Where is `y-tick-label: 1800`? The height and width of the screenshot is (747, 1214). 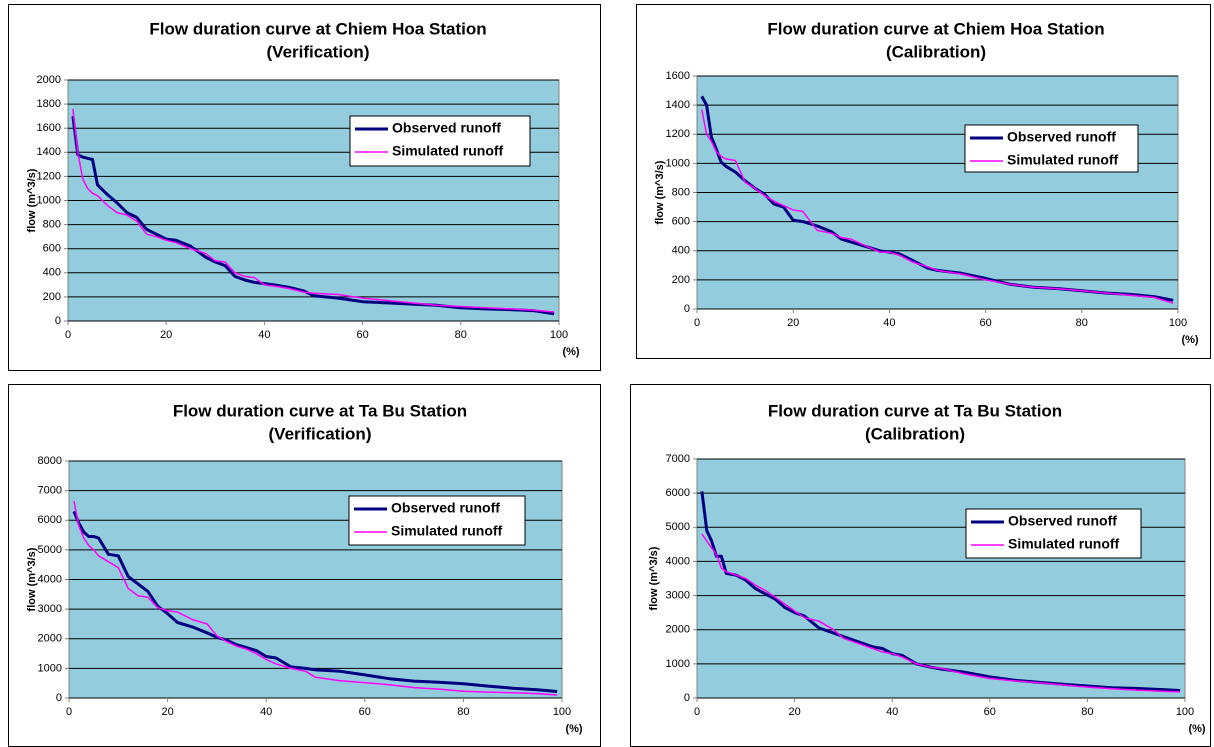
y-tick-label: 1800 is located at coordinates (49, 104).